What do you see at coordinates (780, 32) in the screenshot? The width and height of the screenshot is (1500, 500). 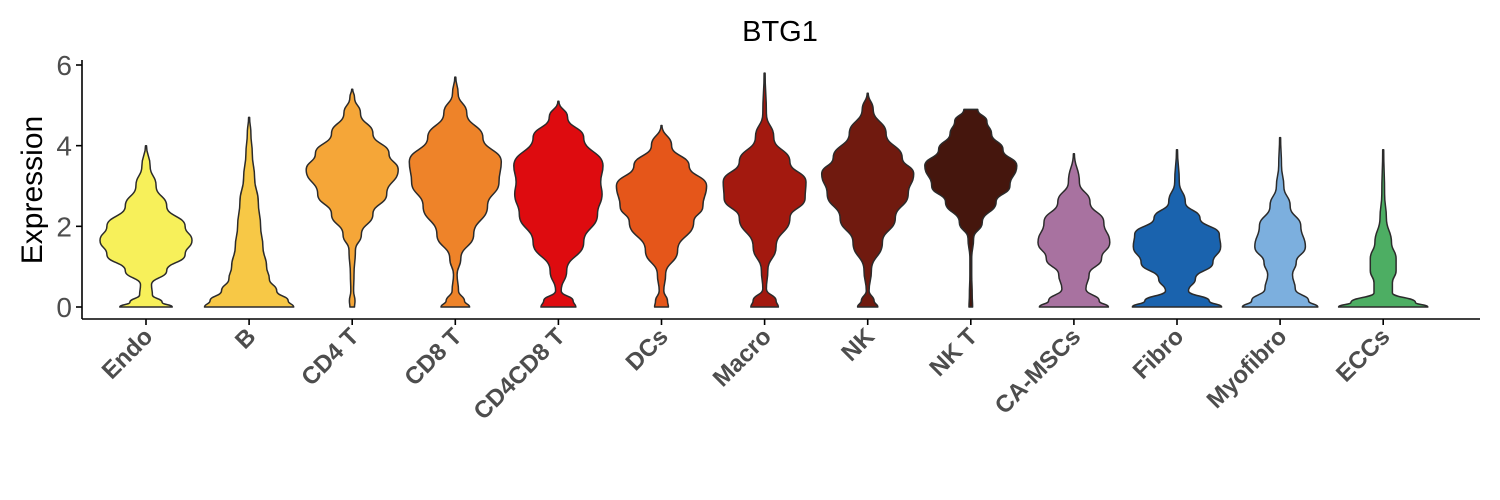 I see `chart-title: BTG1` at bounding box center [780, 32].